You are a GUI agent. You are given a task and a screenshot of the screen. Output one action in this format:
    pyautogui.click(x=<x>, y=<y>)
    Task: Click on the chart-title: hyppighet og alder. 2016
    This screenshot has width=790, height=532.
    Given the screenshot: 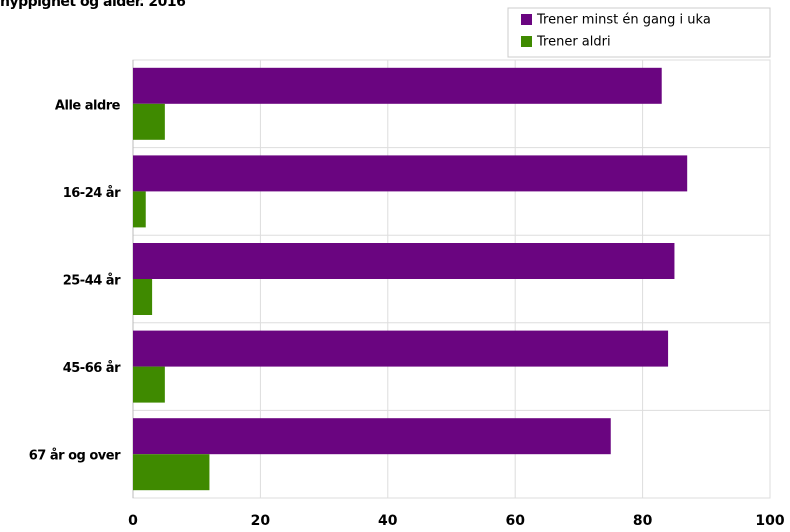 What is the action you would take?
    pyautogui.click(x=92, y=5)
    